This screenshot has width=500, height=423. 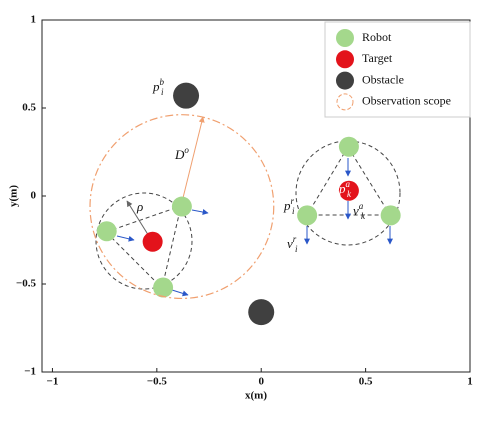 I want to click on y-tick-label: −1, so click(x=30, y=372).